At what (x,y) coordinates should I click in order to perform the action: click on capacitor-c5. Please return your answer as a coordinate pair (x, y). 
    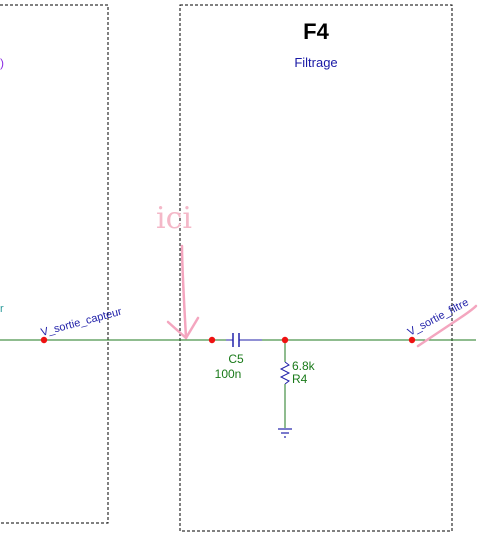
    Looking at the image, I should click on (244, 340).